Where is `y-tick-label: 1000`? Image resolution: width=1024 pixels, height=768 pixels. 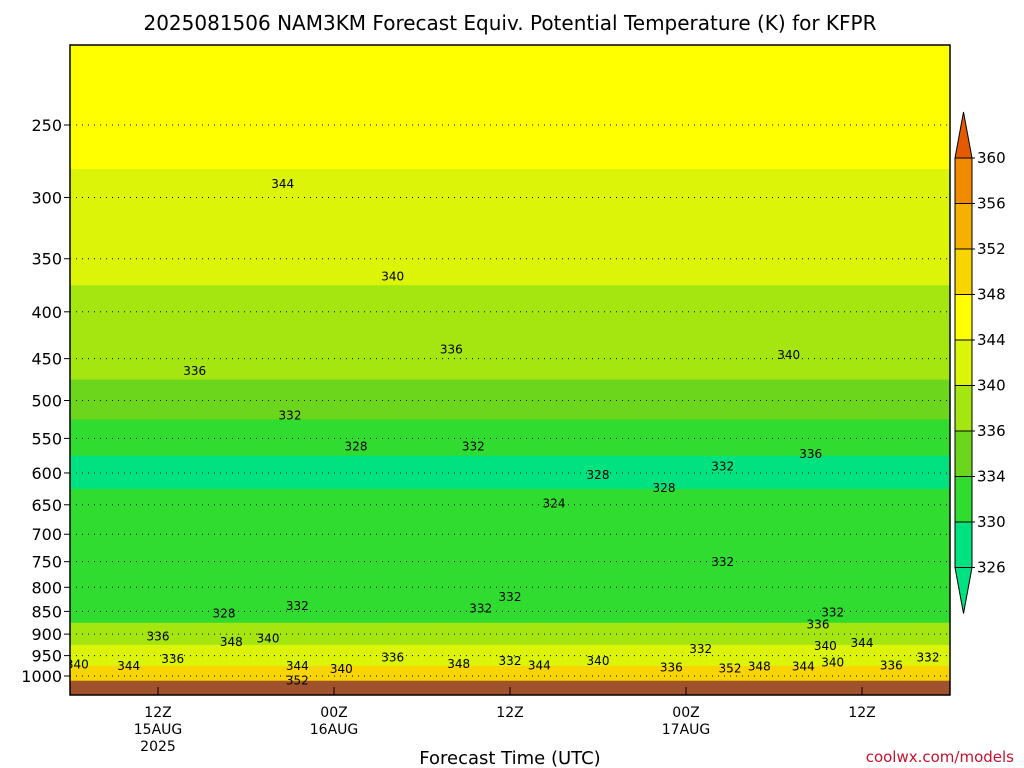 y-tick-label: 1000 is located at coordinates (41, 676).